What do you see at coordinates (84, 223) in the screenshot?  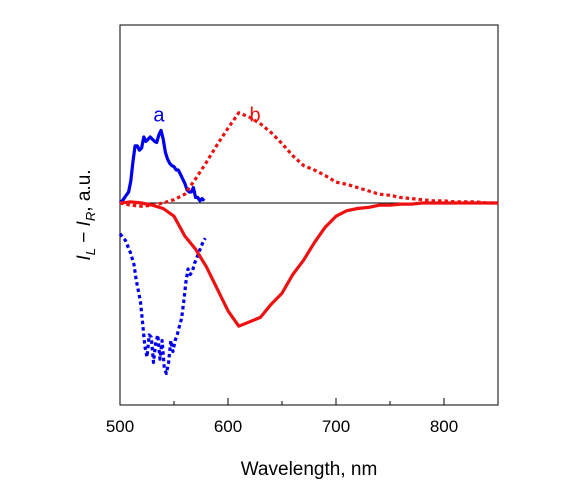 I see `y-axis-title-i-right: I` at bounding box center [84, 223].